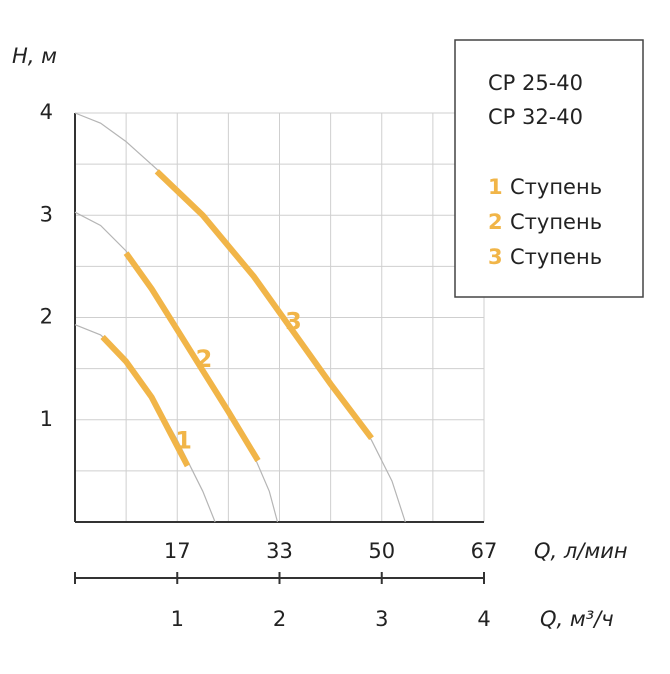  Describe the element at coordinates (483, 619) in the screenshot. I see `x-tick-label: 4` at that location.